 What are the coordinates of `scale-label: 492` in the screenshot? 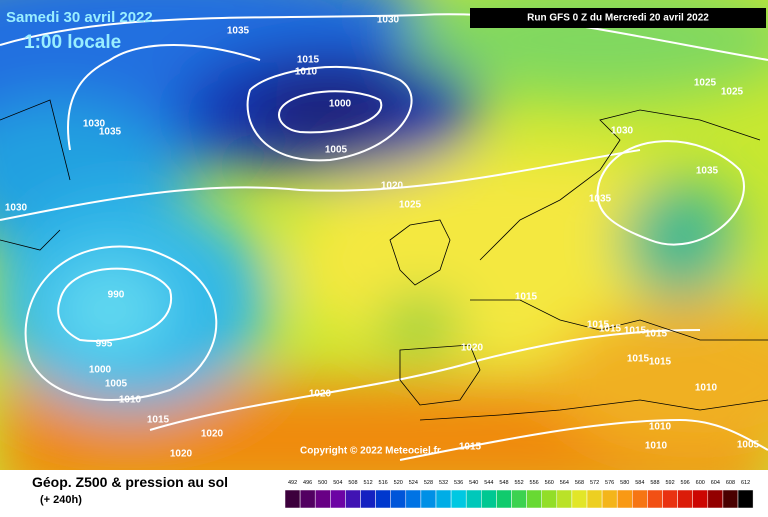 It's located at (292, 483).